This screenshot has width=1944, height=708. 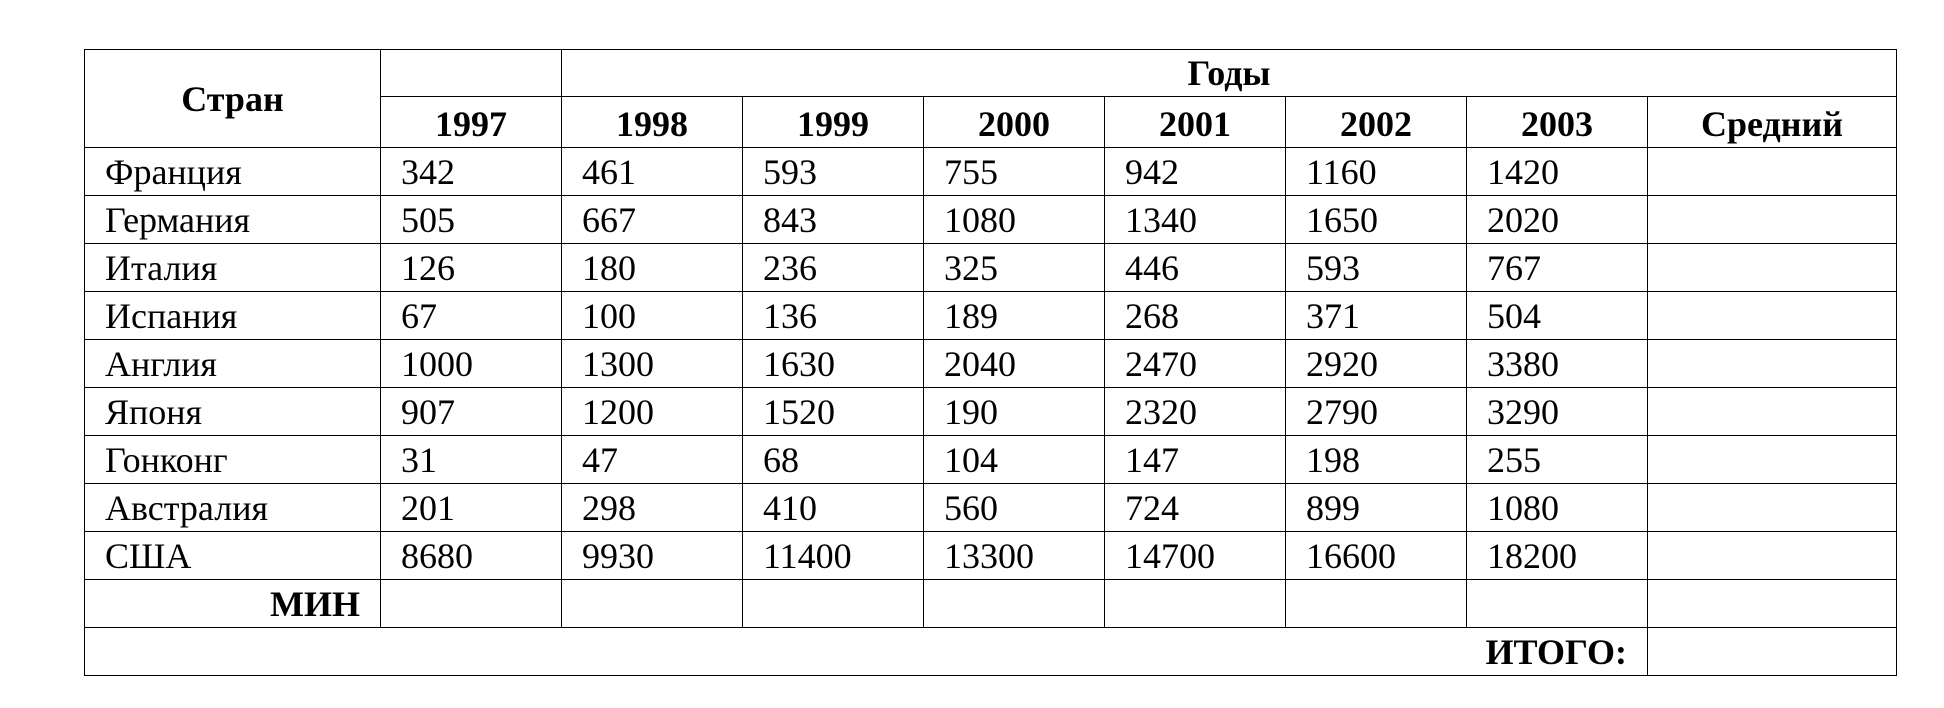 I want to click on country-name: Италия, so click(x=232, y=267).